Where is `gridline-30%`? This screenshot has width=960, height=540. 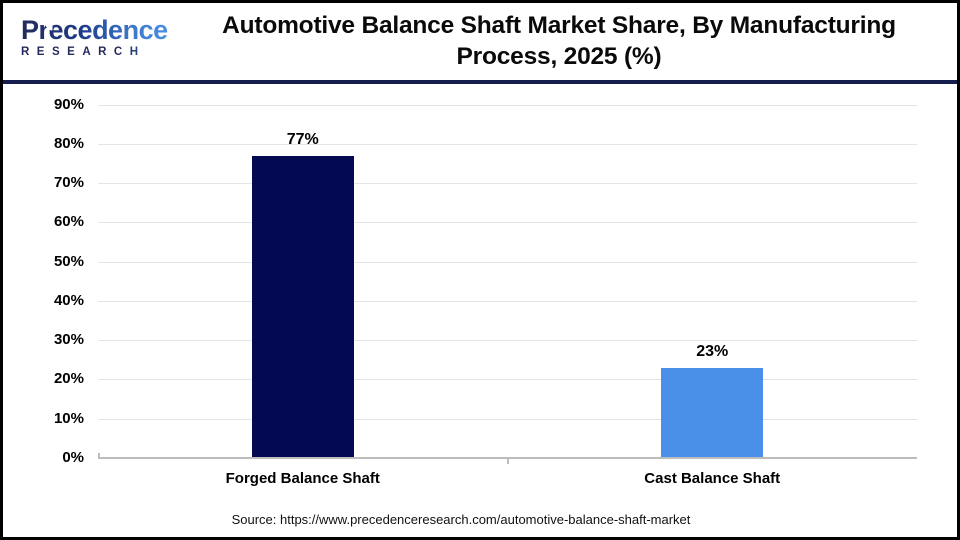 gridline-30% is located at coordinates (507, 341).